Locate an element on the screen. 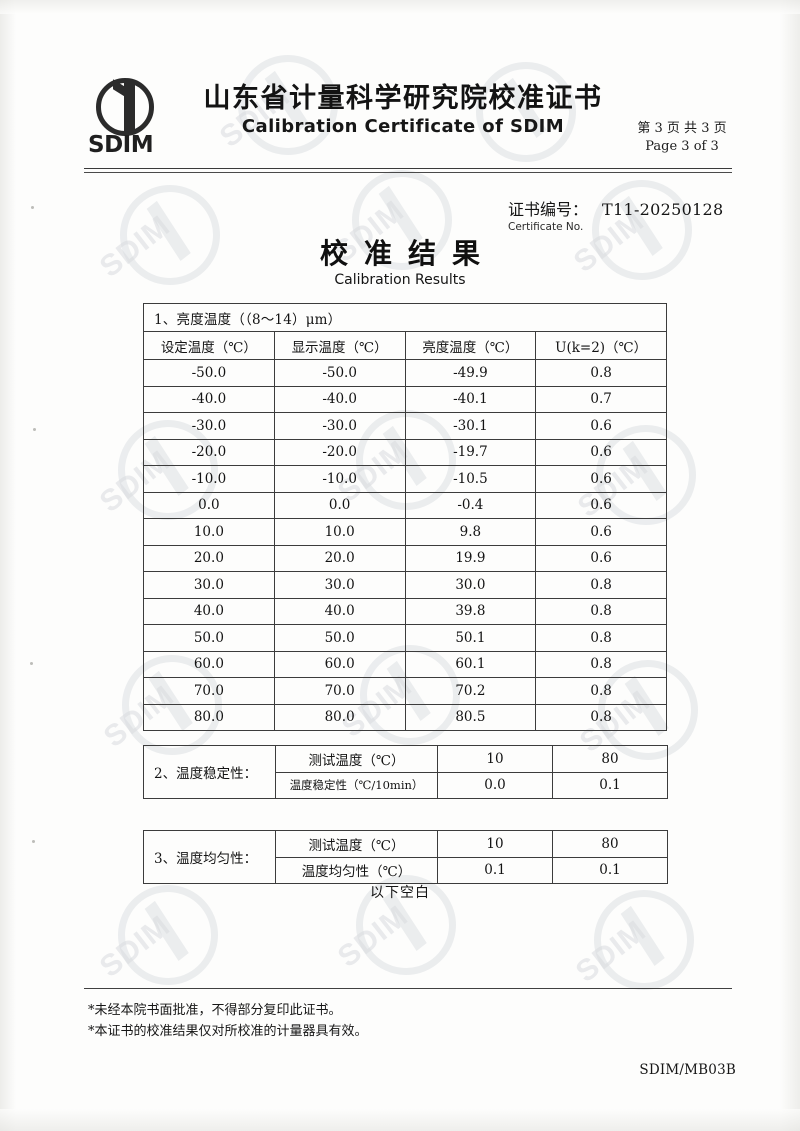  table-row: -30.0 -30.0 -30.1 0.6 is located at coordinates (405, 426).